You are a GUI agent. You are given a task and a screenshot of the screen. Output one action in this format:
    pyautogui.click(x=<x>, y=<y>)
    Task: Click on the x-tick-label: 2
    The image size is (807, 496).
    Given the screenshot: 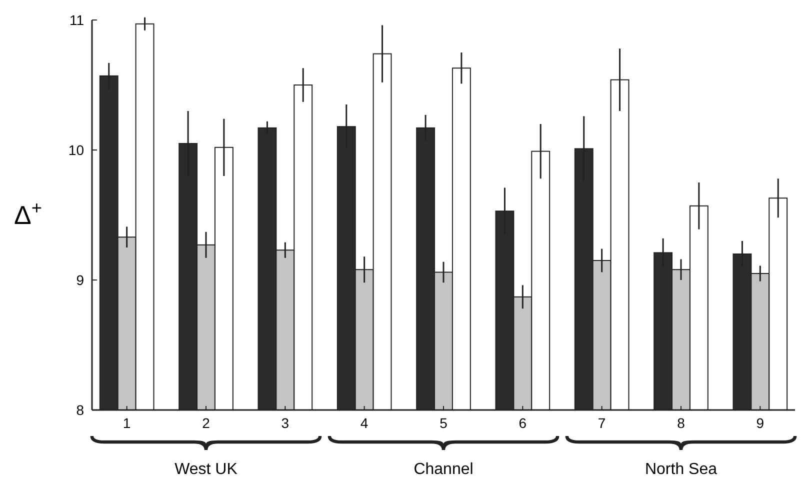 What is the action you would take?
    pyautogui.click(x=206, y=423)
    